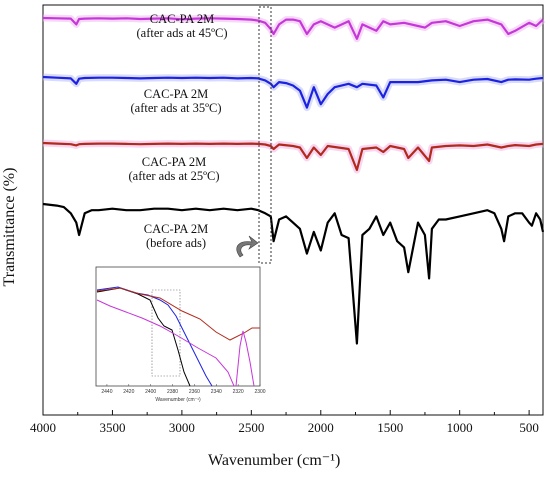  I want to click on x-tick-label: 4000, so click(43, 427).